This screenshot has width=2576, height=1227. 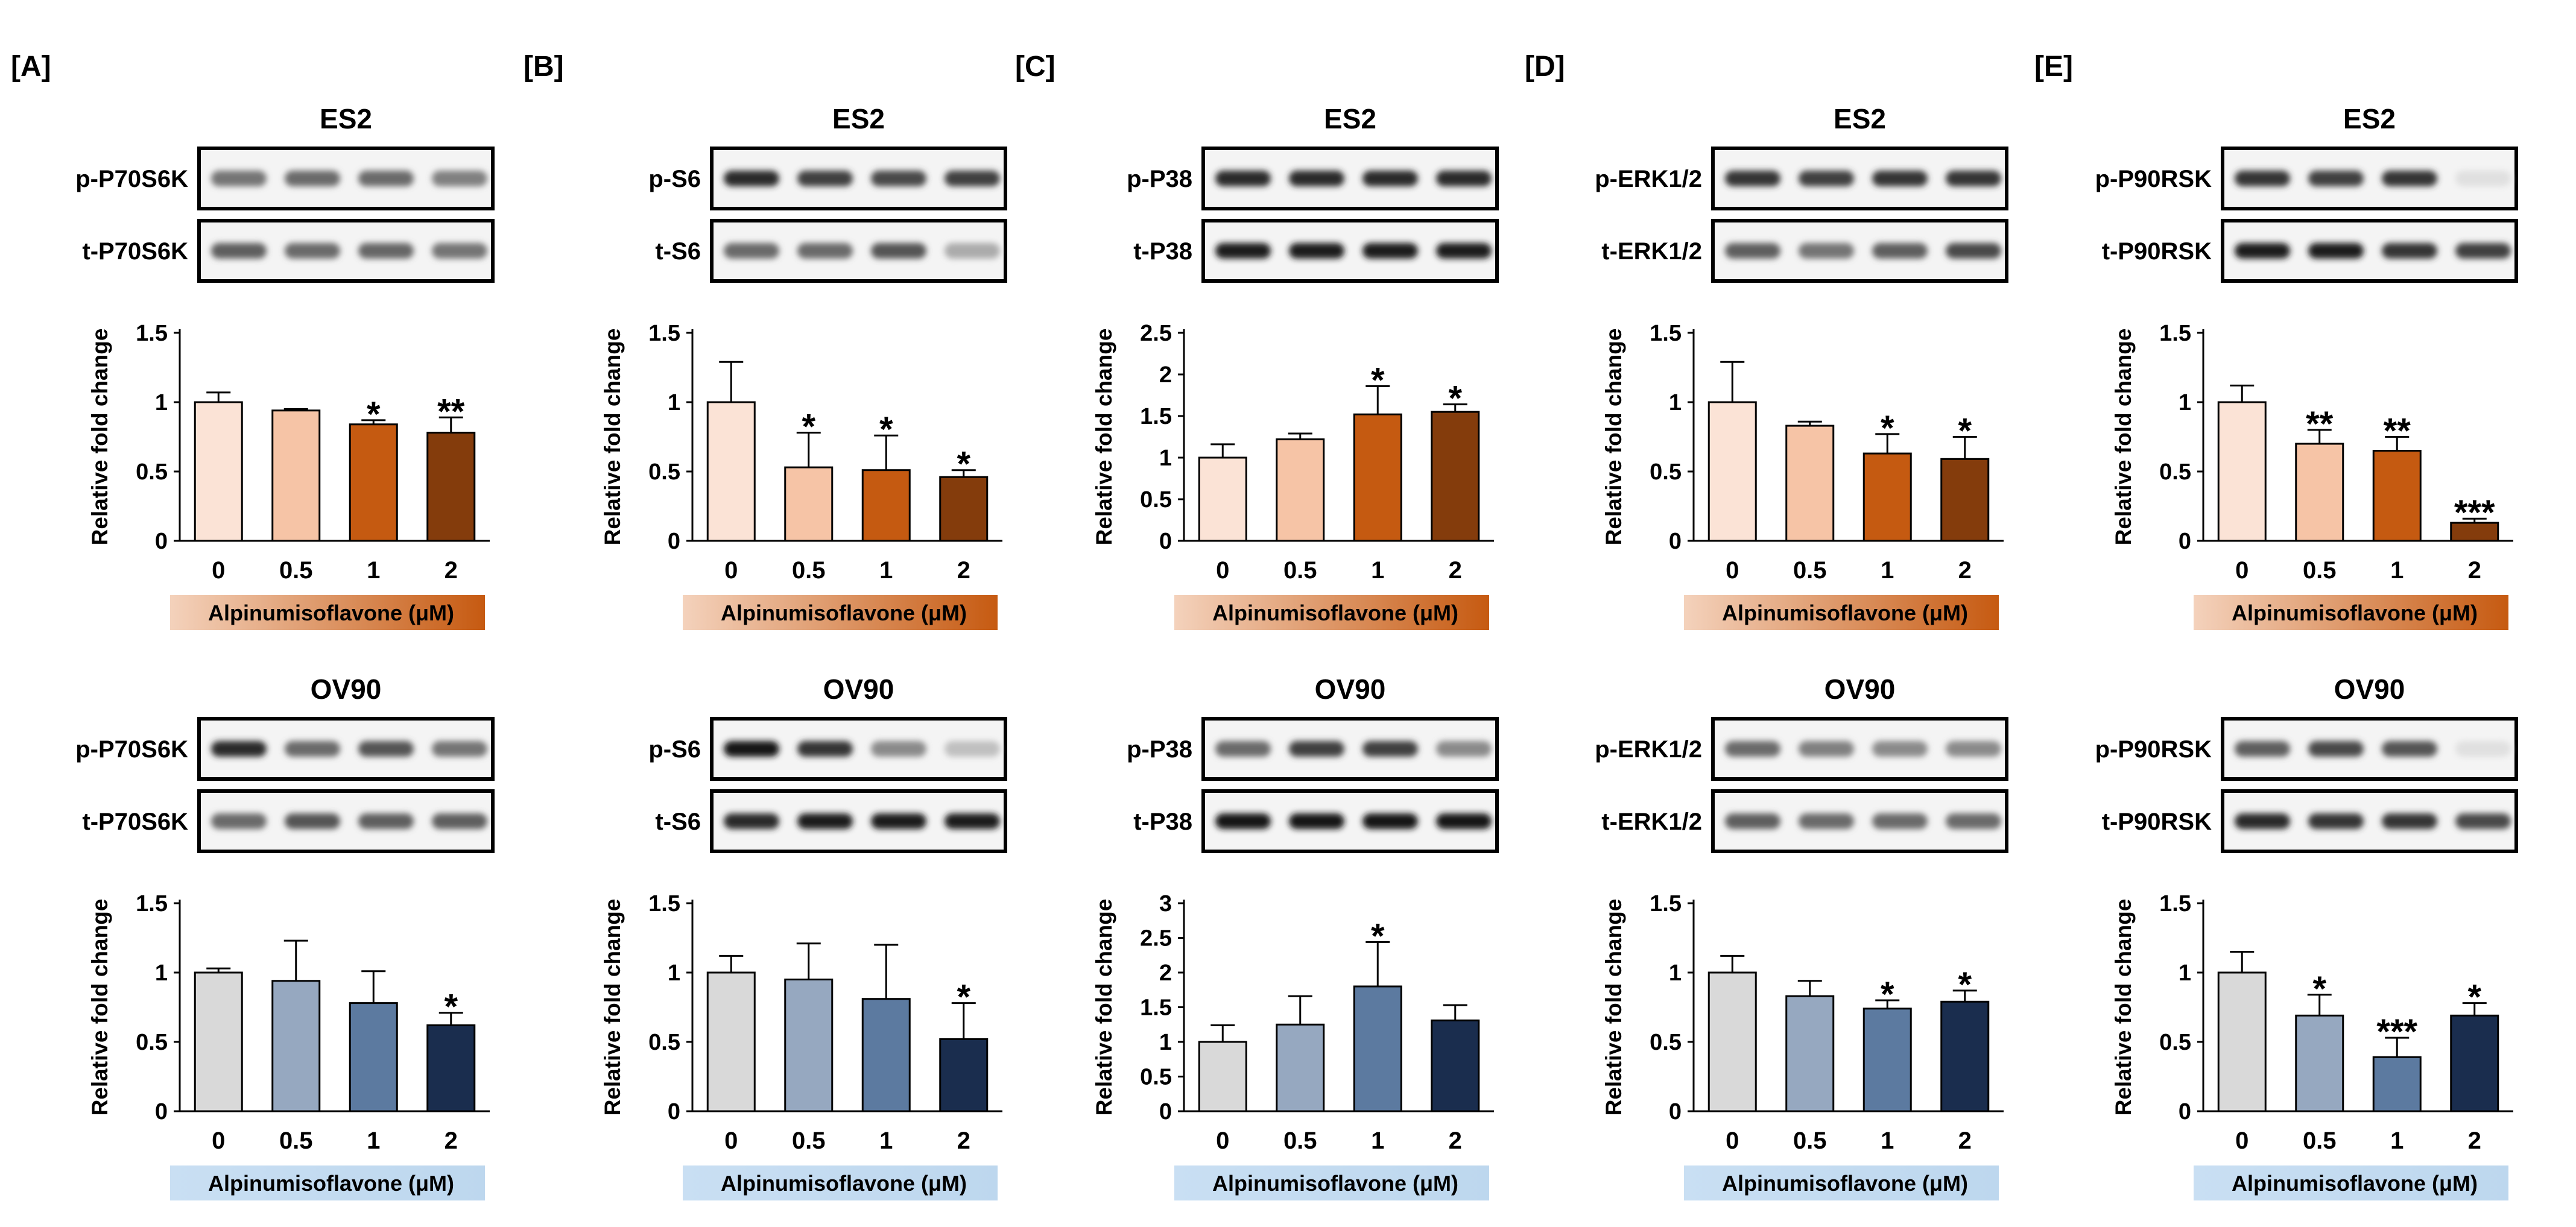 I want to click on panel-label: [A], so click(x=31, y=67).